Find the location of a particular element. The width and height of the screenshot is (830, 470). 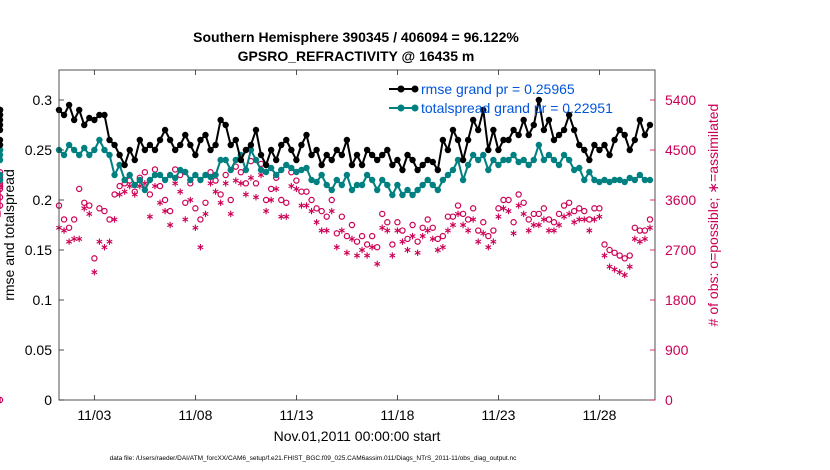

y2-tick-label: 1800 is located at coordinates (680, 300).